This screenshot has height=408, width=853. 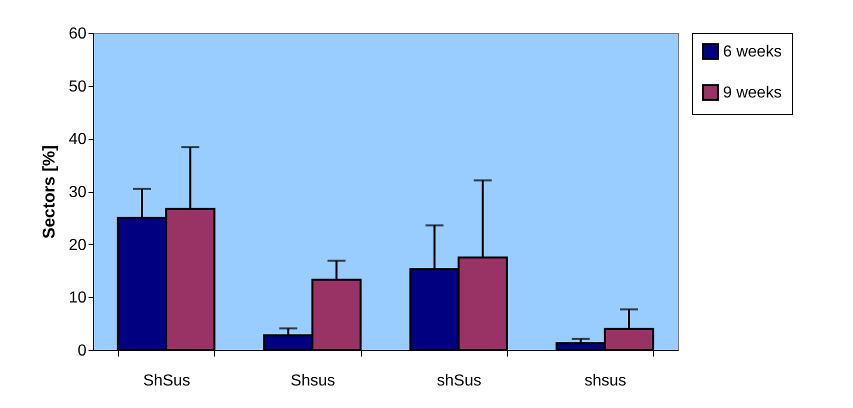 What do you see at coordinates (77, 298) in the screenshot?
I see `y-tick-label: 10` at bounding box center [77, 298].